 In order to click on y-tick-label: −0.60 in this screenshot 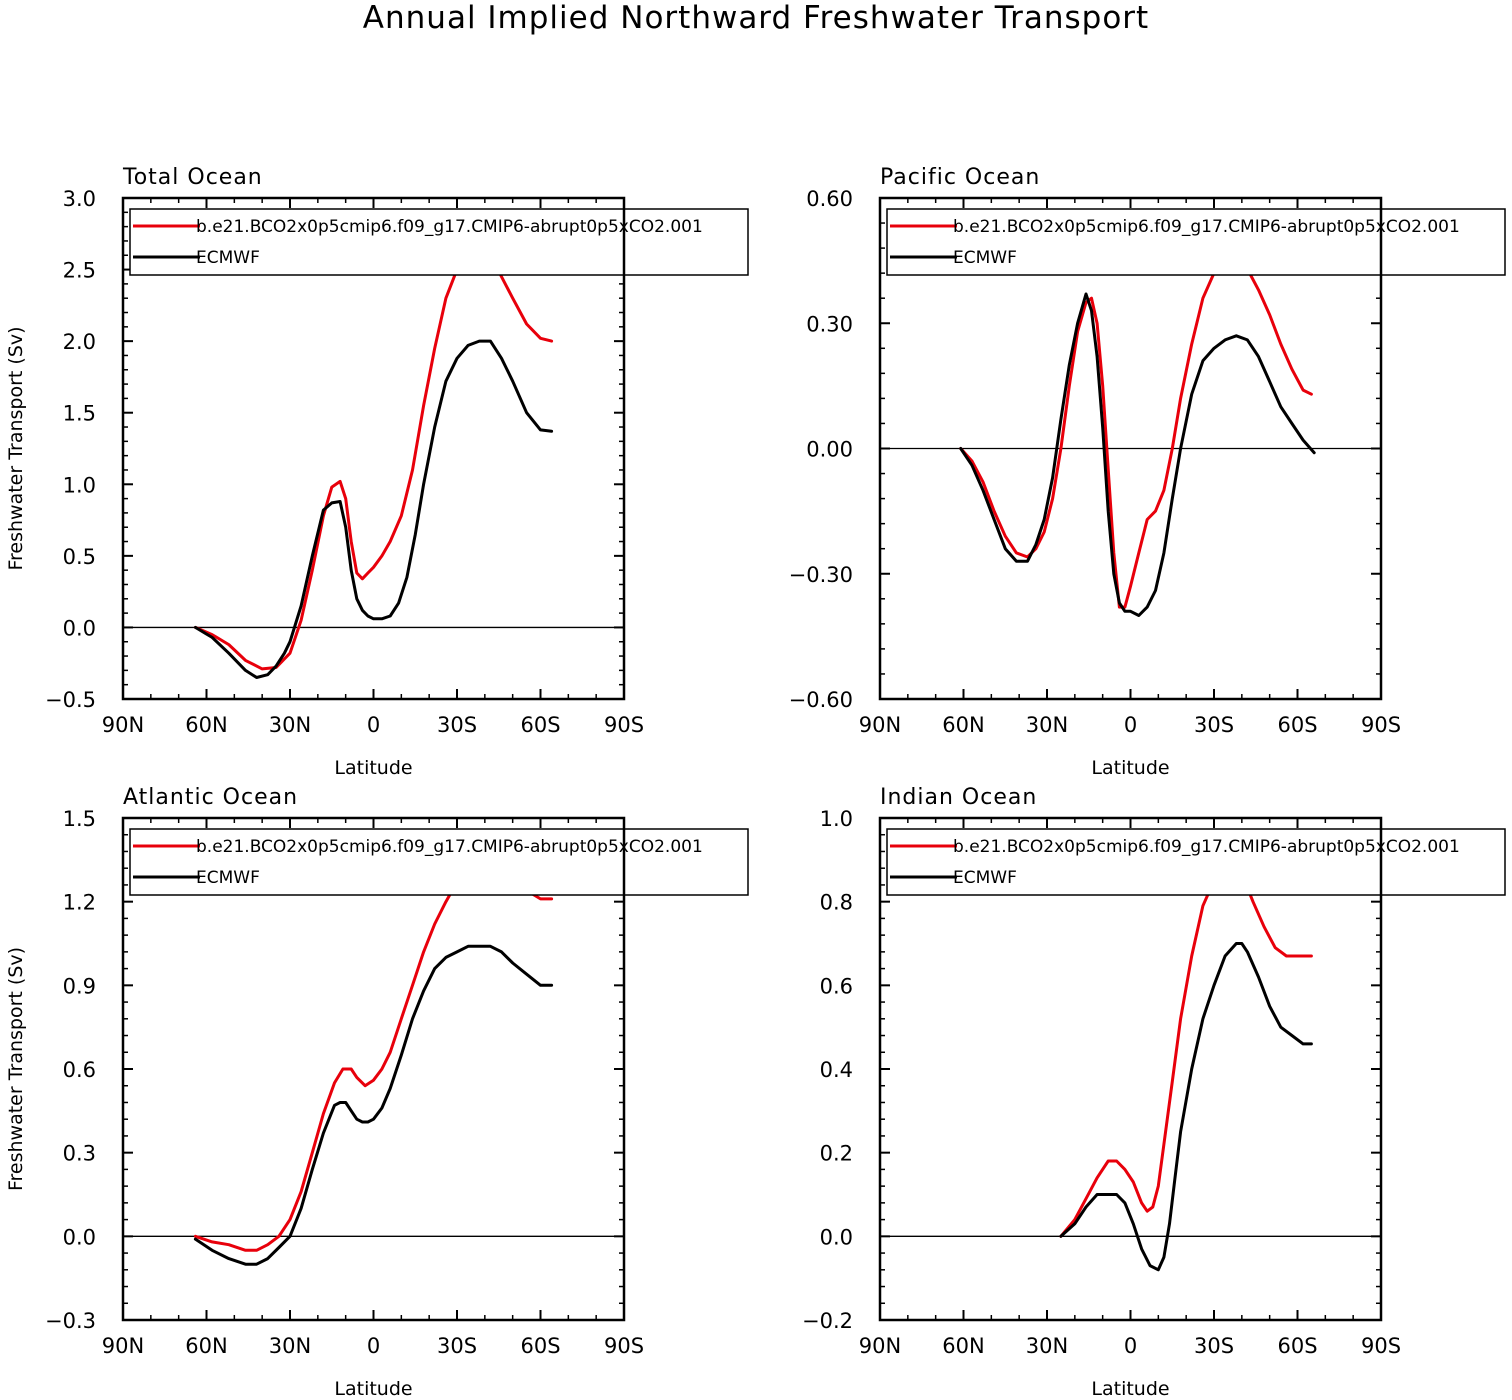, I will do `click(821, 700)`.